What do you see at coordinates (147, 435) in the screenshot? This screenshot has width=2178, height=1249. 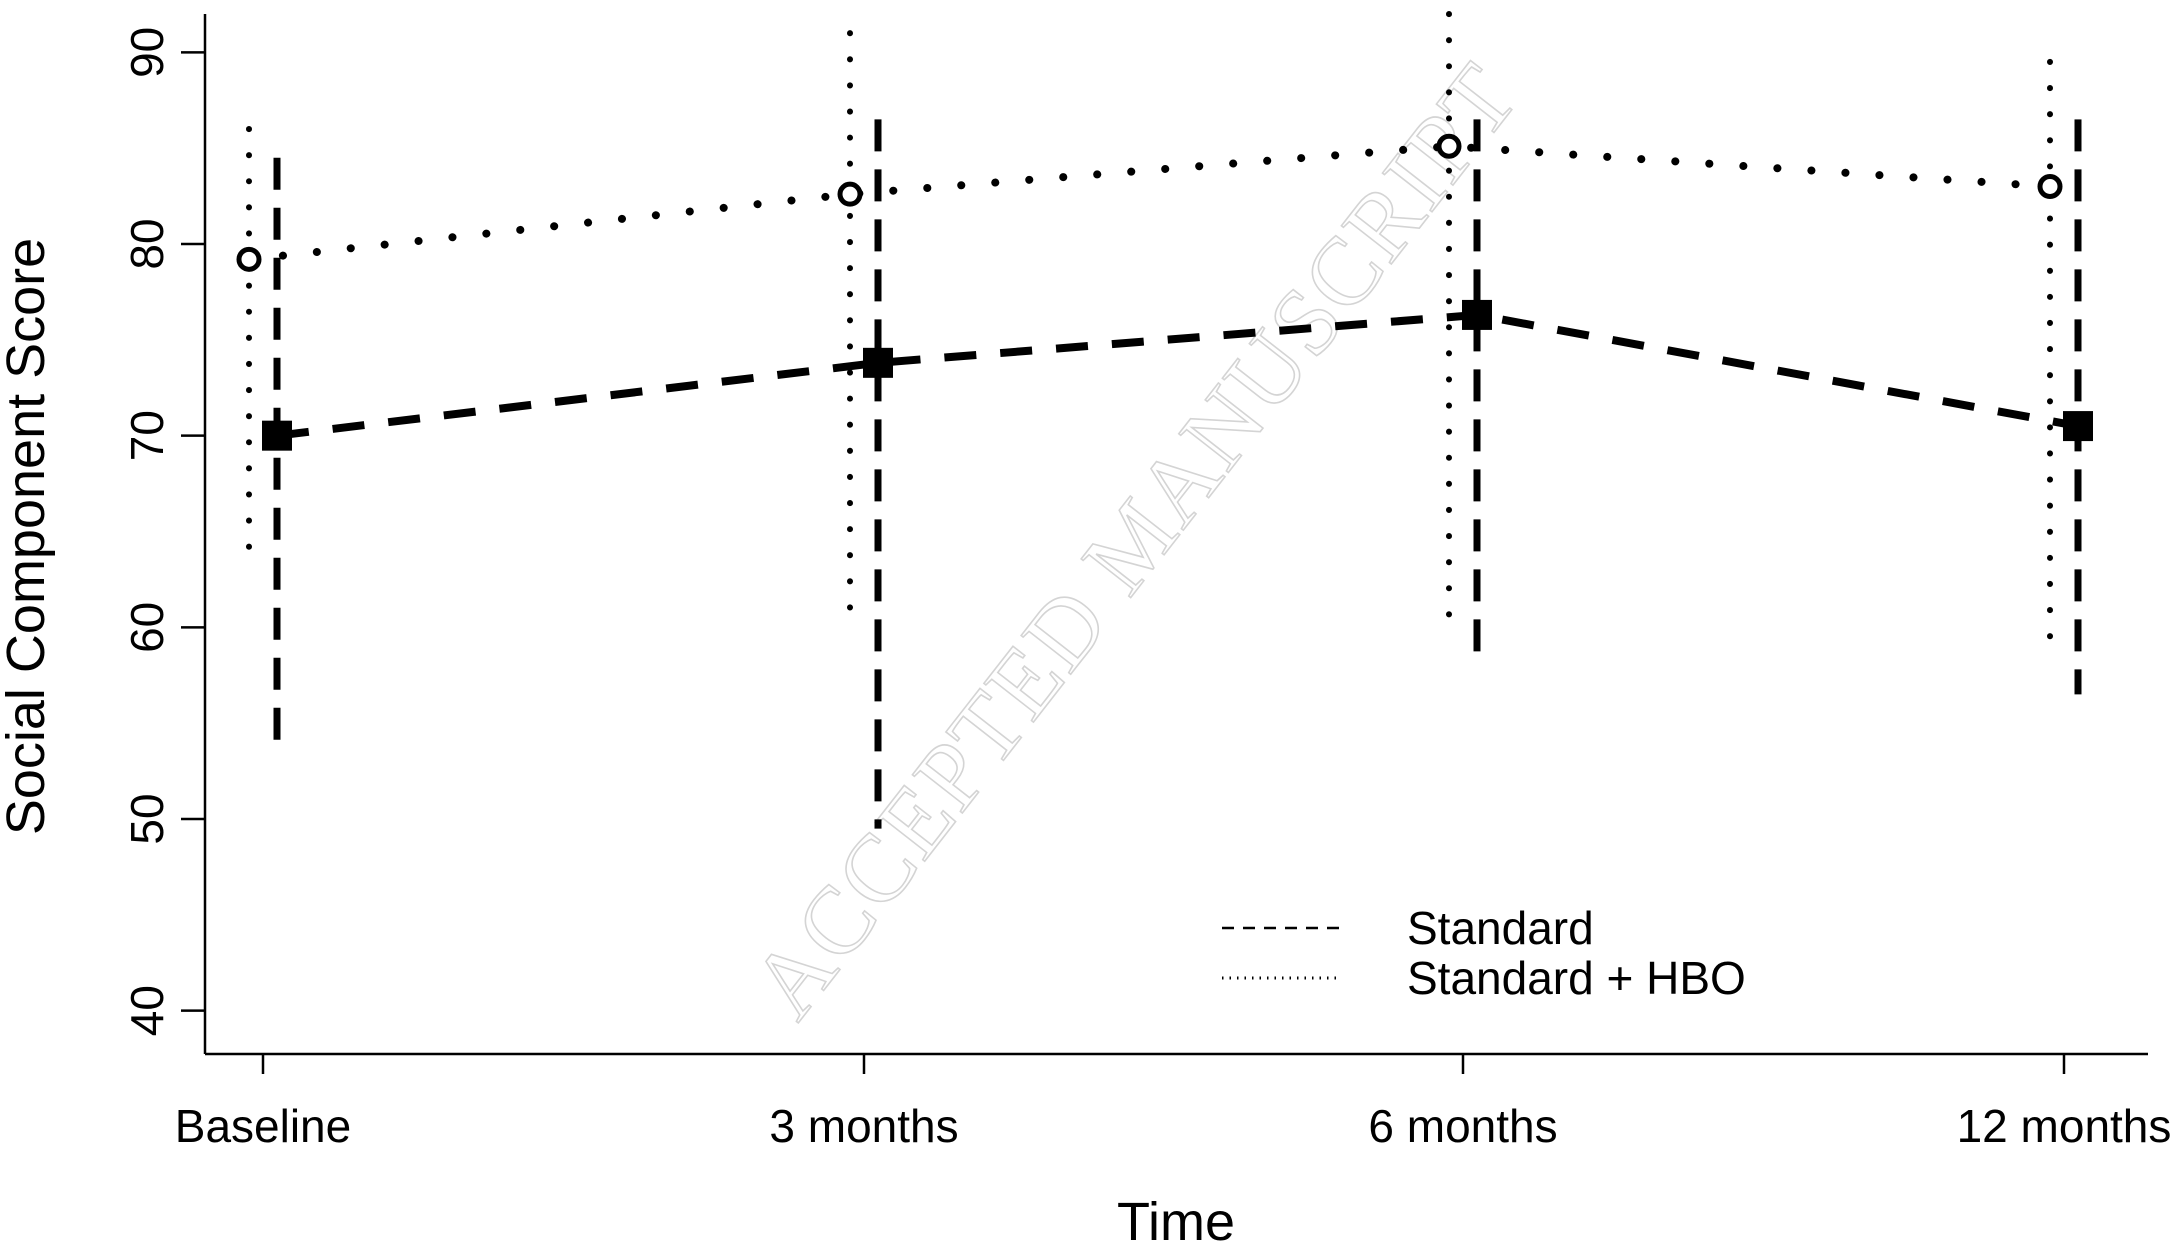 I see `y-tick-label: 70` at bounding box center [147, 435].